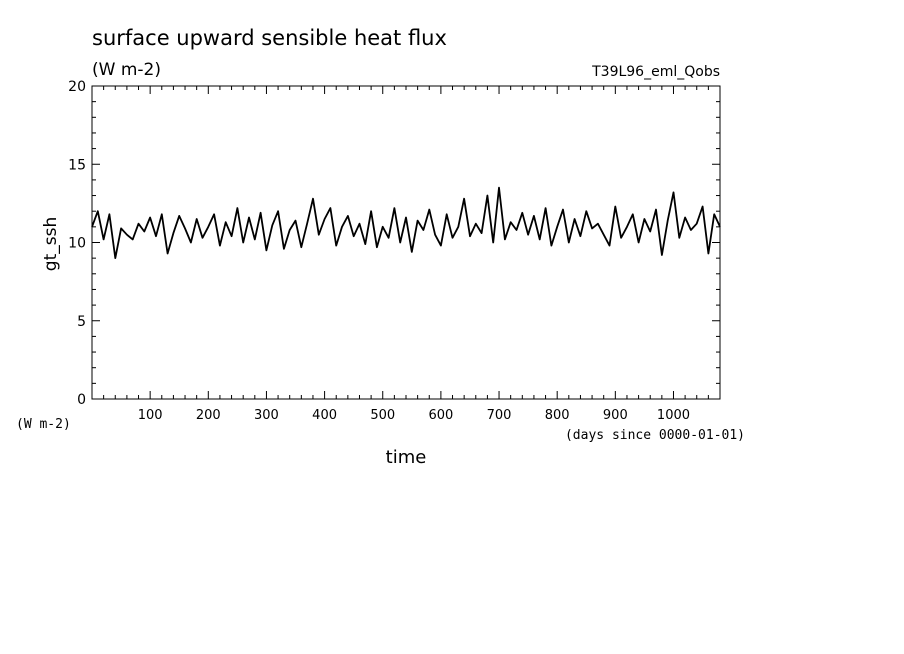 The image size is (904, 654). I want to click on chart-subtitle: (W m-2), so click(126, 70).